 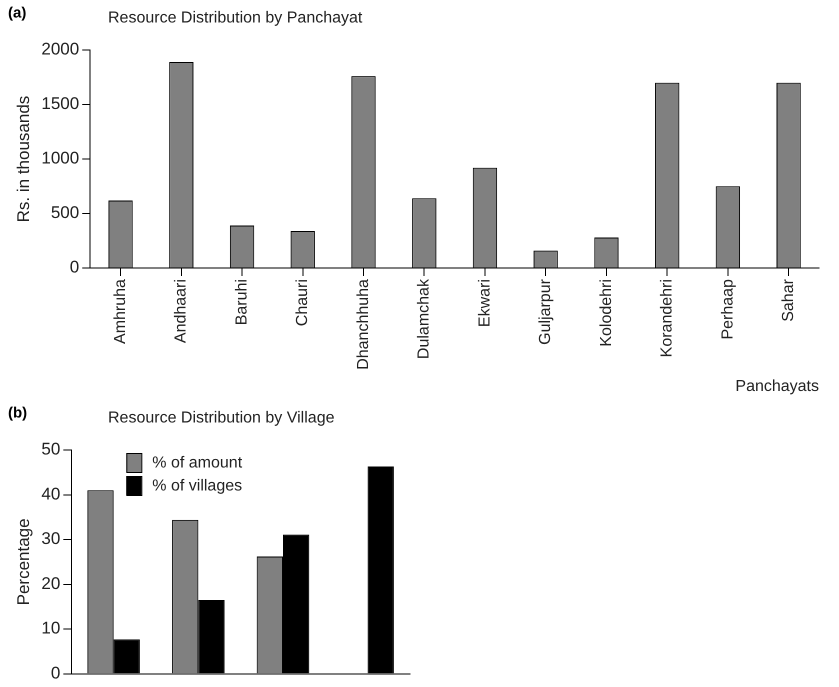 What do you see at coordinates (545, 311) in the screenshot?
I see `x-tick-label: Guljarpur` at bounding box center [545, 311].